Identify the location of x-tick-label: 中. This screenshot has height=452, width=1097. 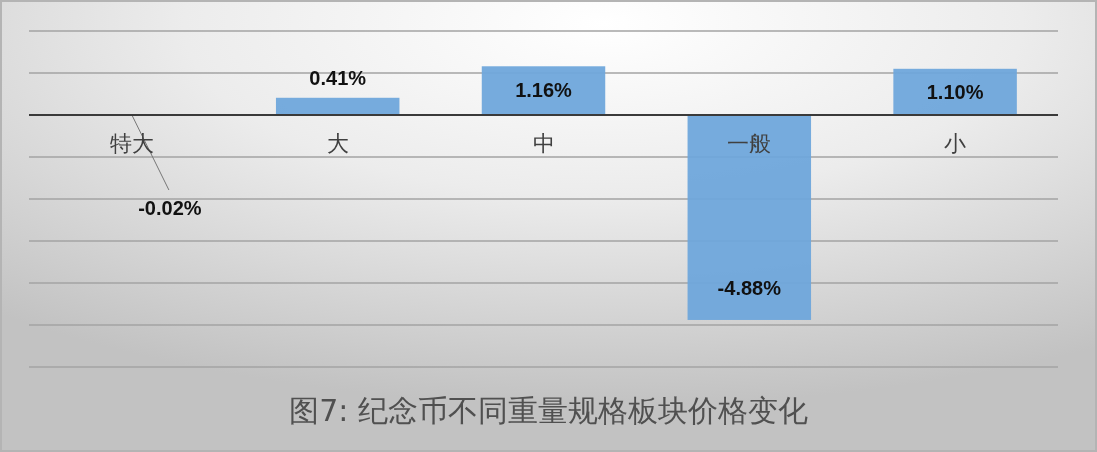
(543, 143).